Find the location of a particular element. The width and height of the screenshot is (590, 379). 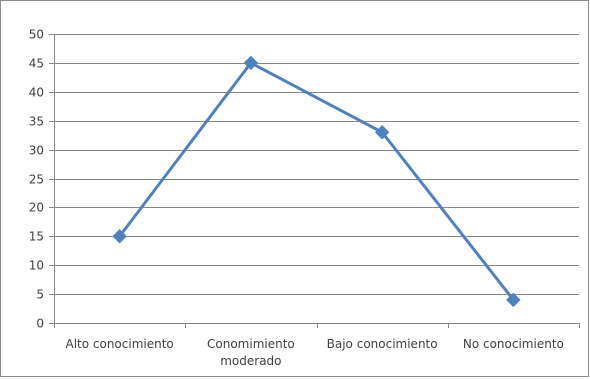

x-tick-label: Bajo conocimiento is located at coordinates (382, 344).